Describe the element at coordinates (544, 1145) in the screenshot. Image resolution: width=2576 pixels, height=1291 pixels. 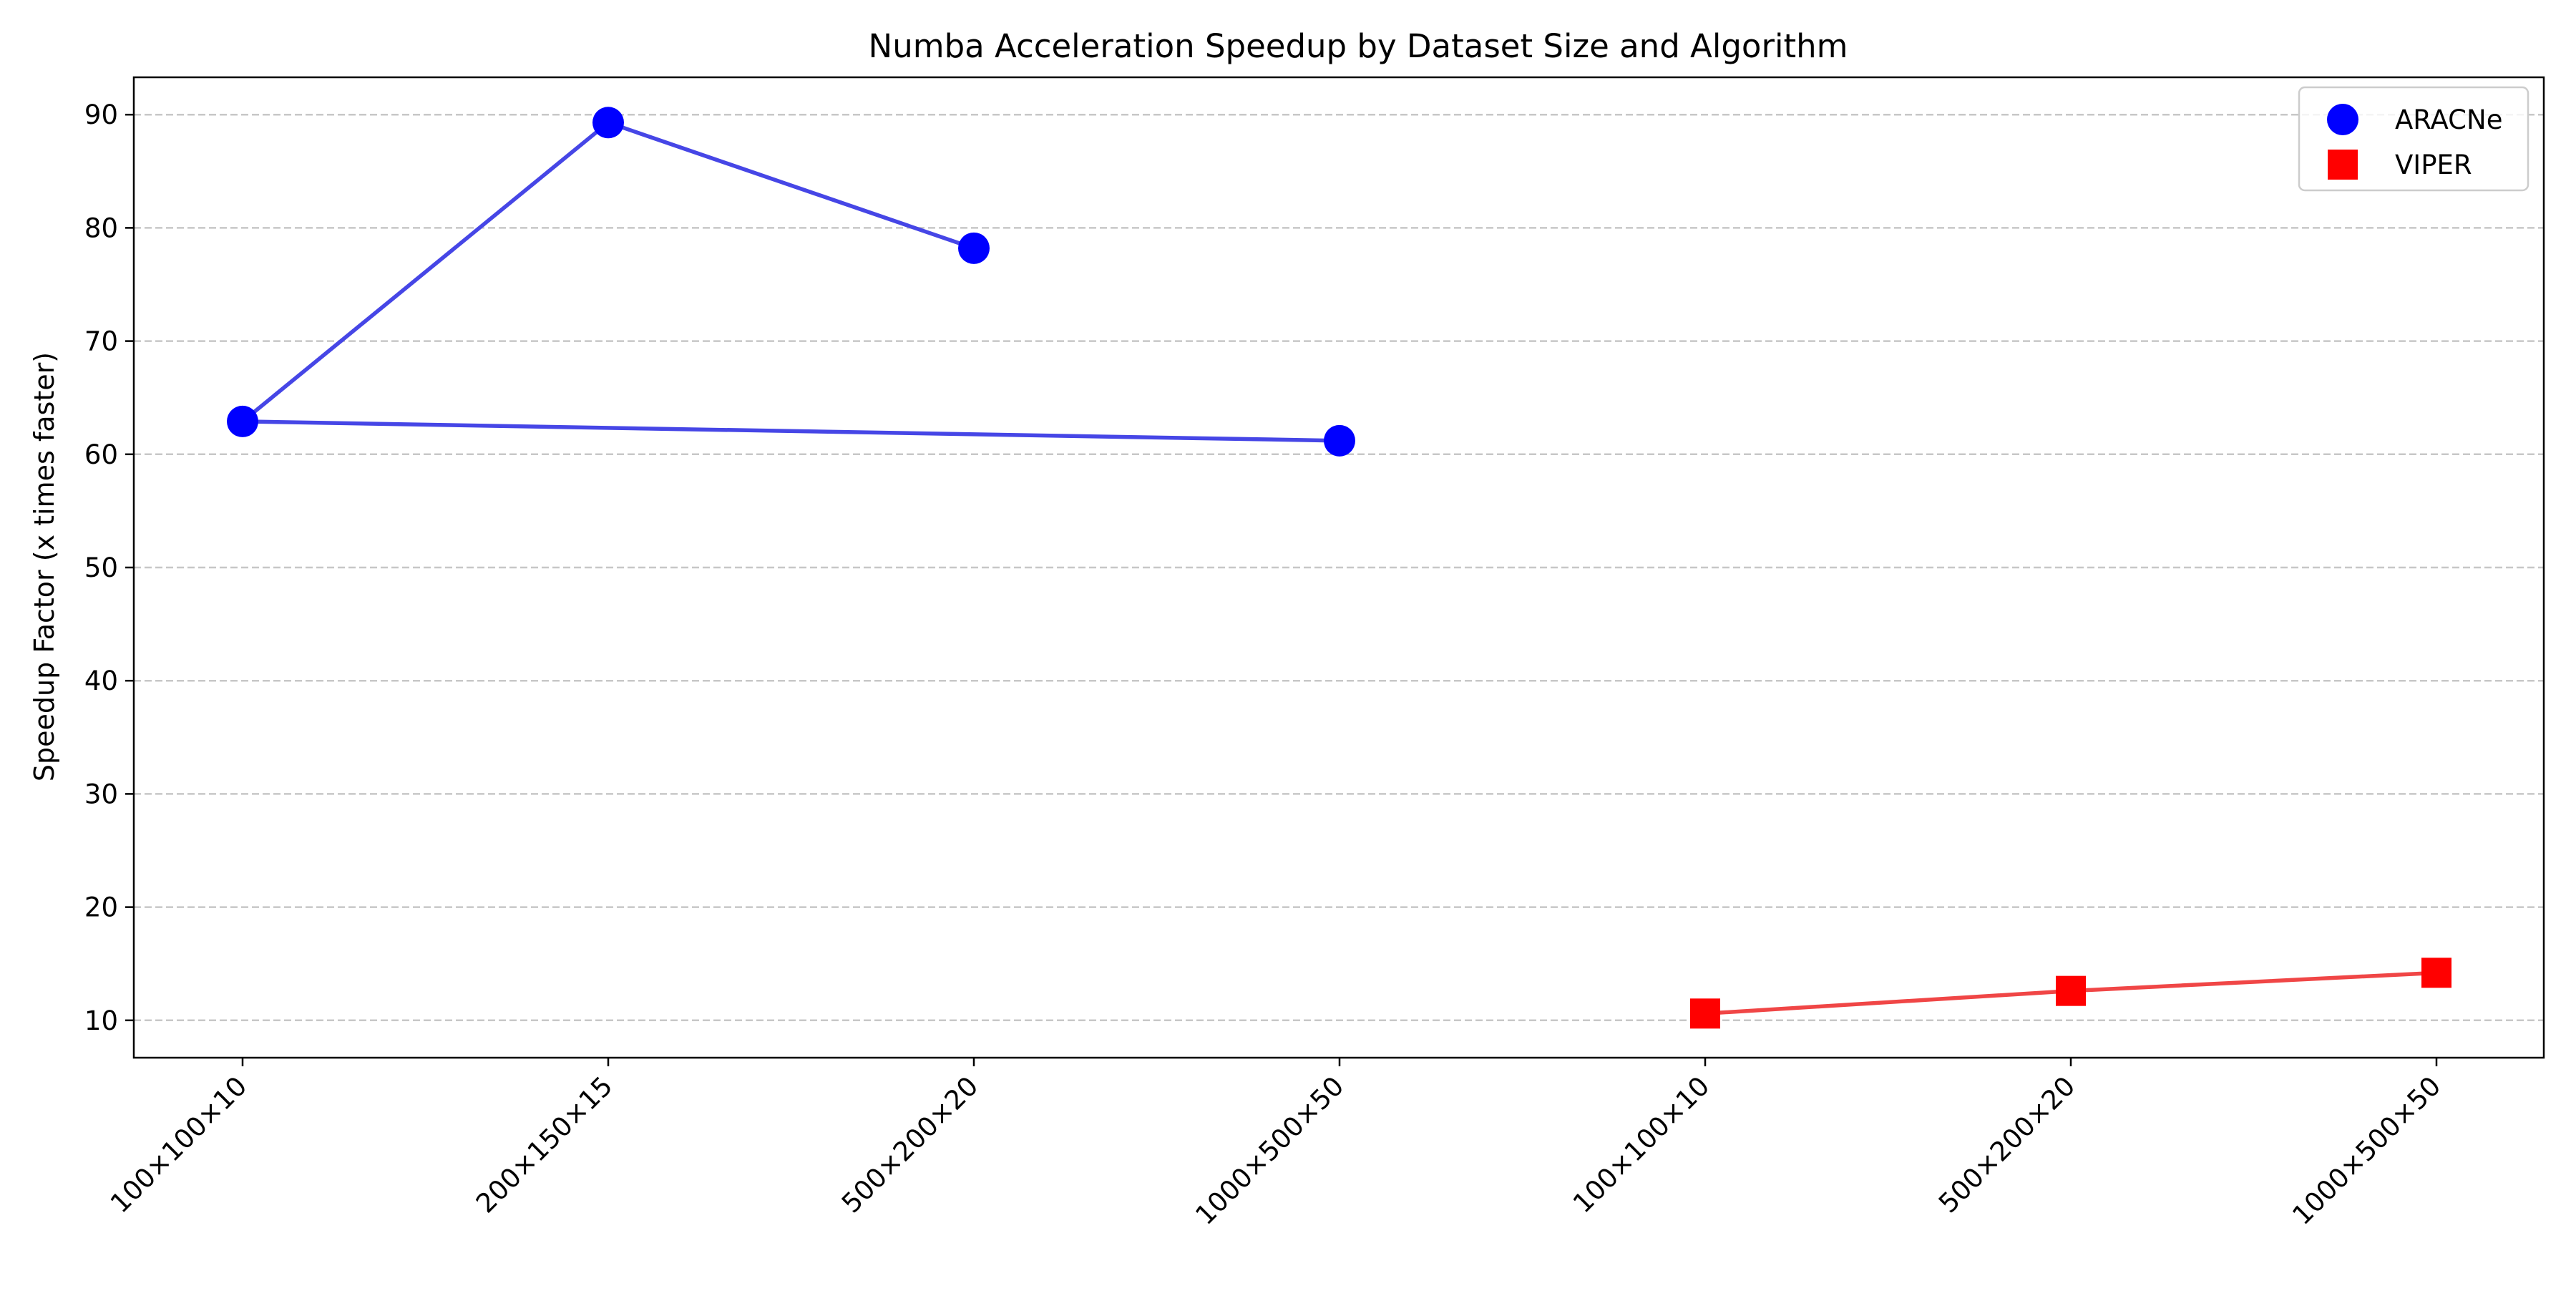
I see `x-tick-label-1: 200×150×15` at that location.